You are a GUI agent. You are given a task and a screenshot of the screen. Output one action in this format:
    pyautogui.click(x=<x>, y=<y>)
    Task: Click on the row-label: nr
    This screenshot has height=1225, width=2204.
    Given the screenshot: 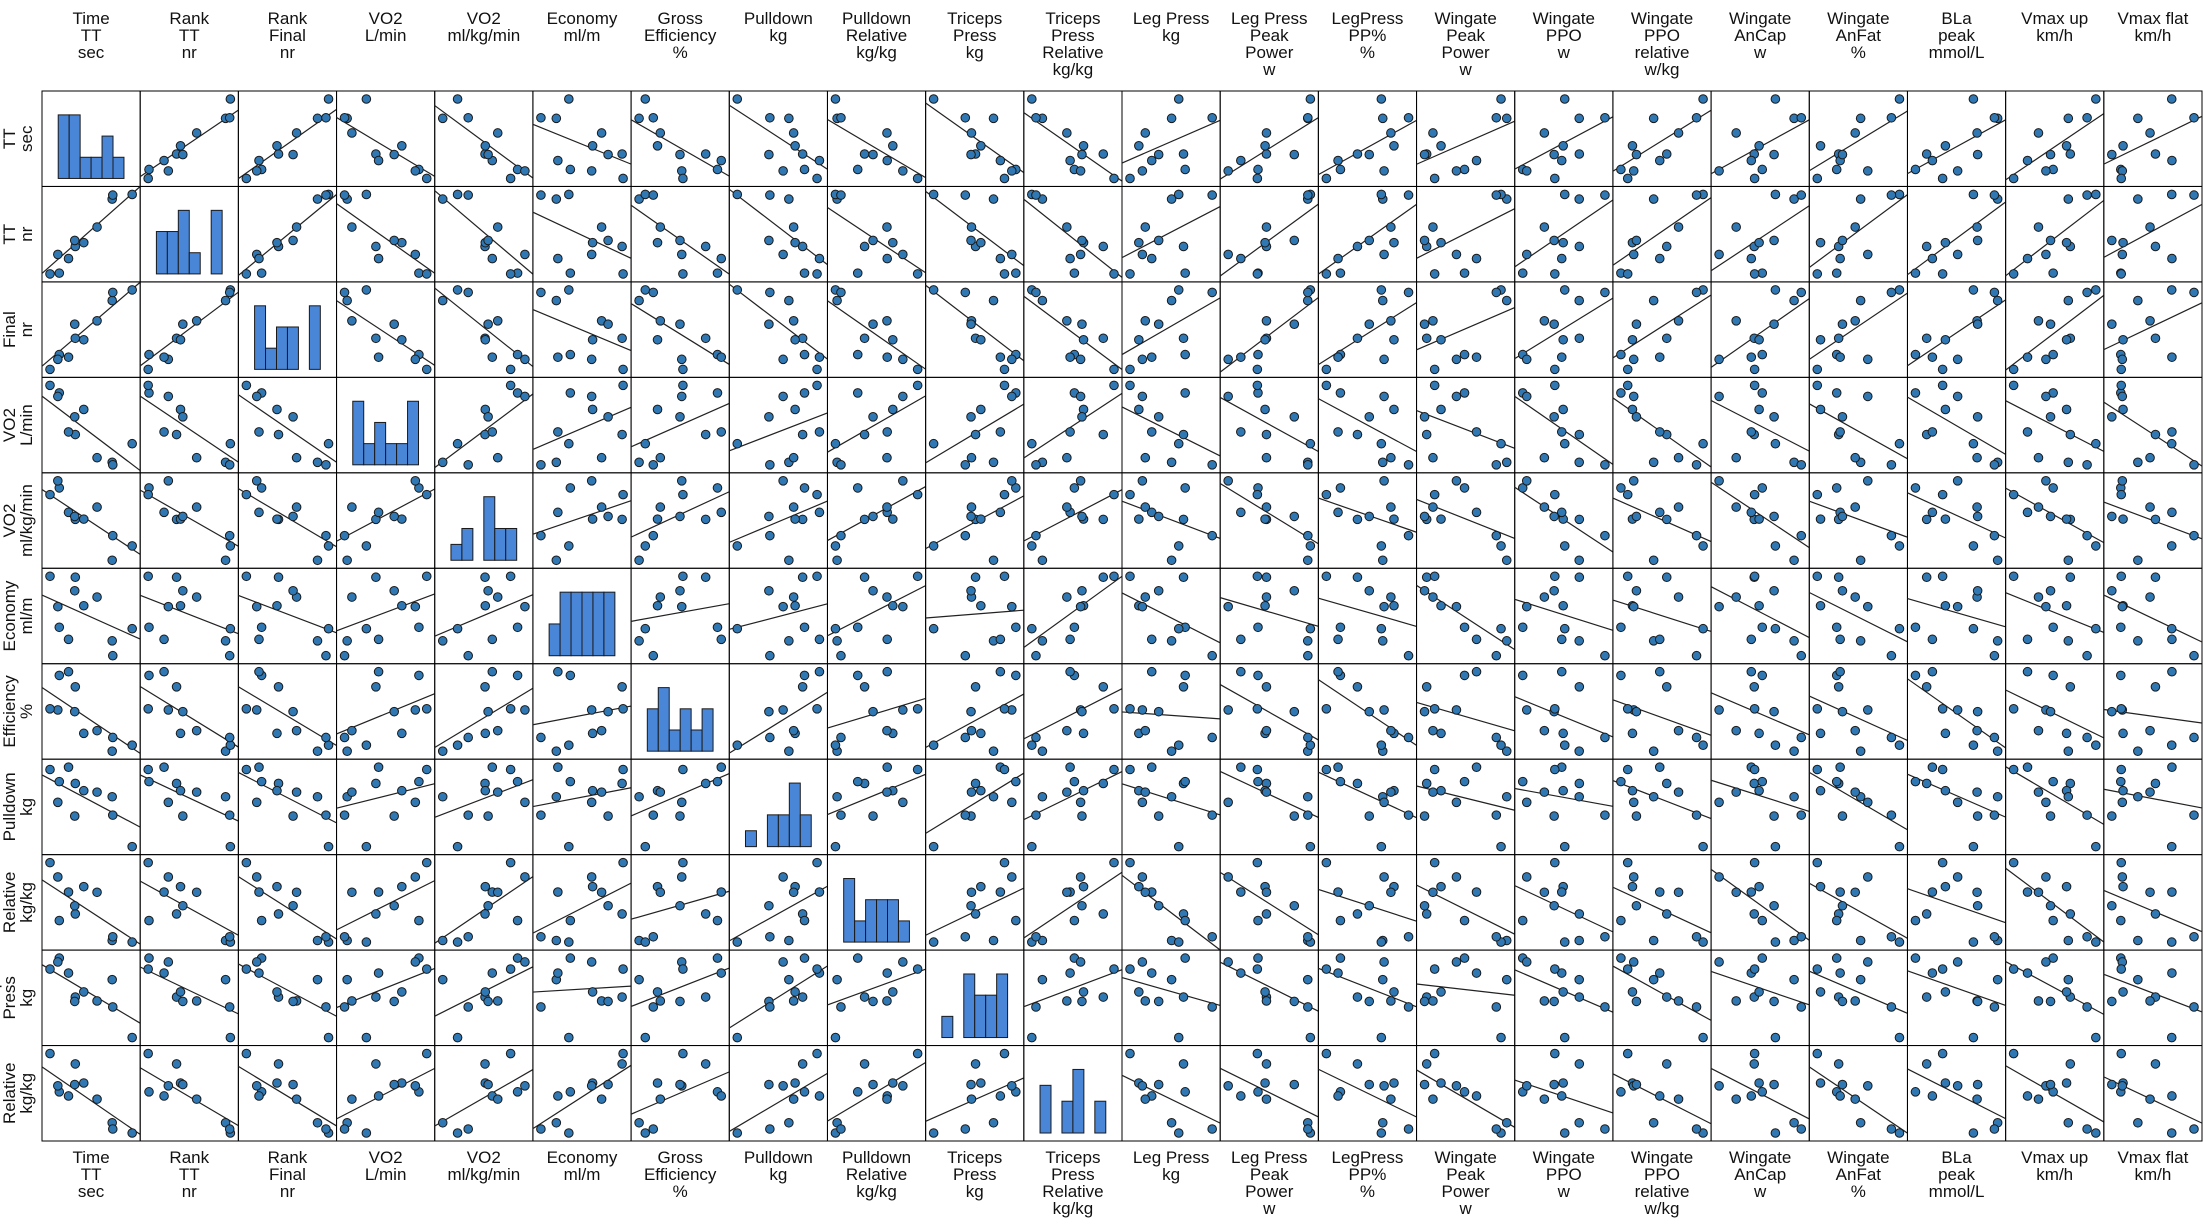 What is the action you would take?
    pyautogui.click(x=26, y=233)
    